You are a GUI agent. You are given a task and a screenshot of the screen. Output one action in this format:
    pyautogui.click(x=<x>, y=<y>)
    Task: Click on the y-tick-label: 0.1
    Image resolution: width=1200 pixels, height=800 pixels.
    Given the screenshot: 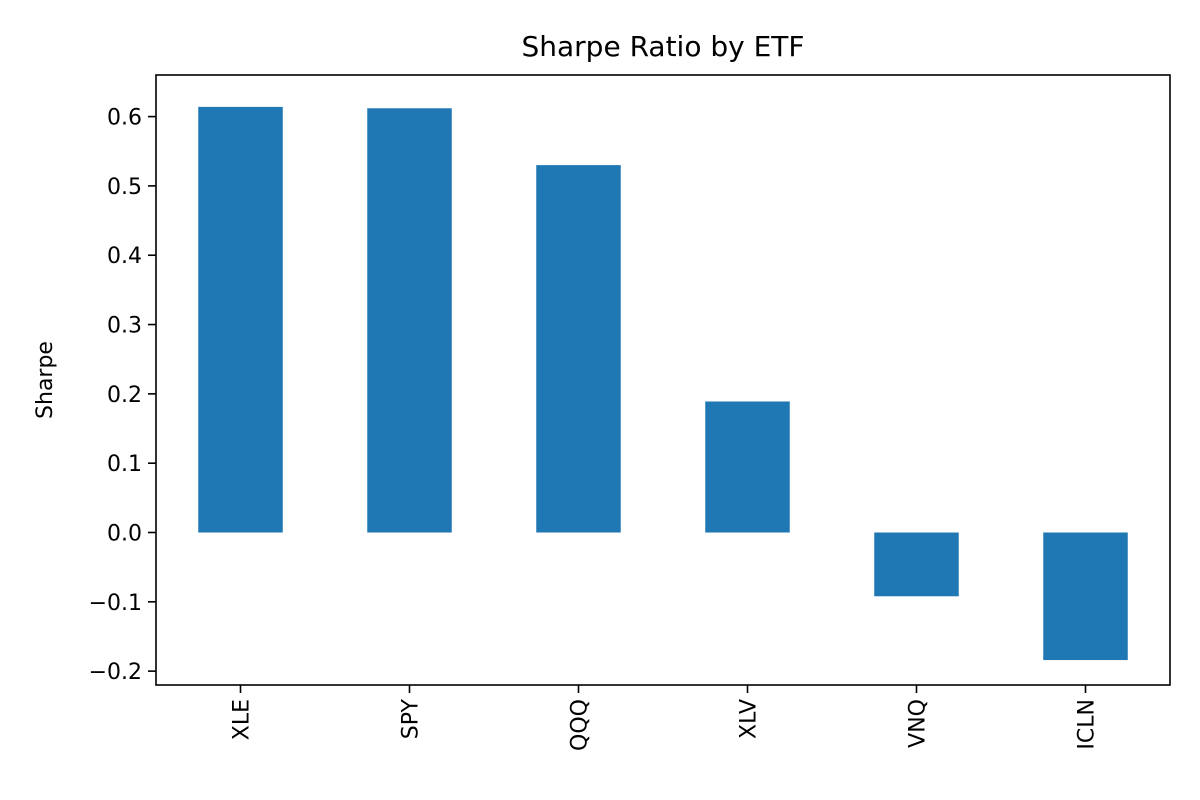 What is the action you would take?
    pyautogui.click(x=124, y=464)
    